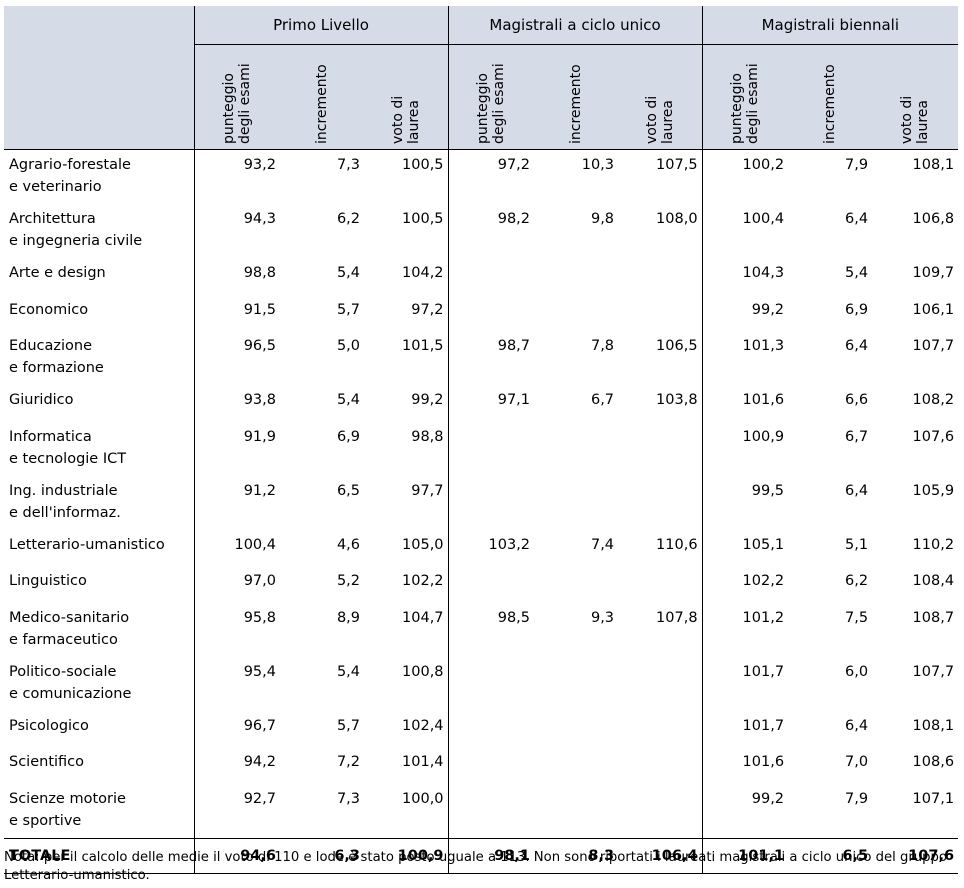  What do you see at coordinates (348, 346) in the screenshot?
I see `value-cell: 5,0` at bounding box center [348, 346].